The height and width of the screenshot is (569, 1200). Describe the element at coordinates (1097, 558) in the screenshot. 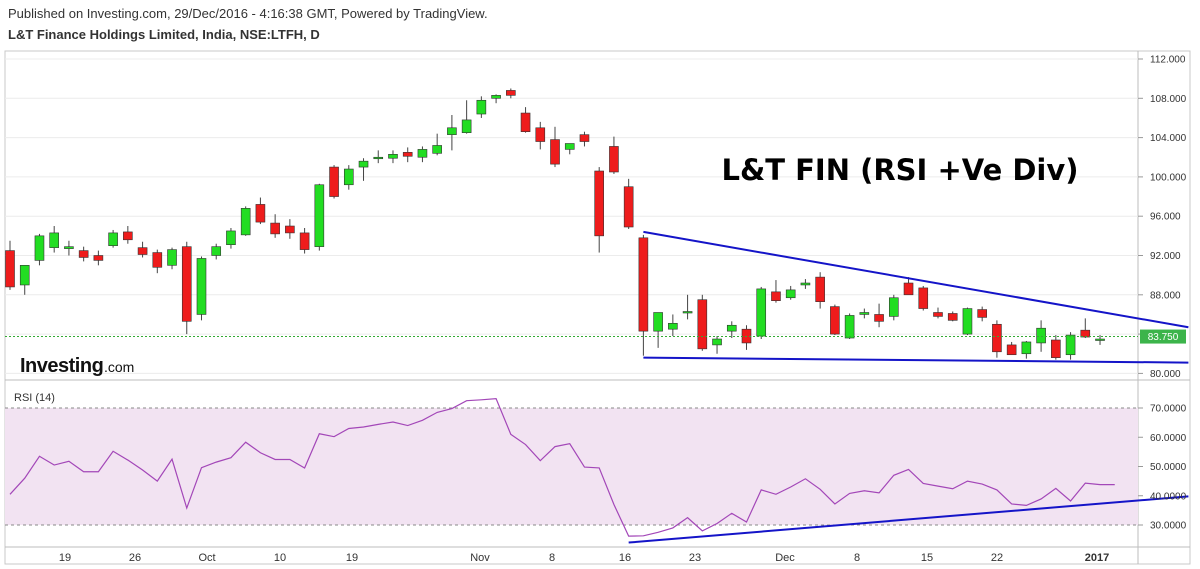

I see `time-tick-label: 2017` at that location.